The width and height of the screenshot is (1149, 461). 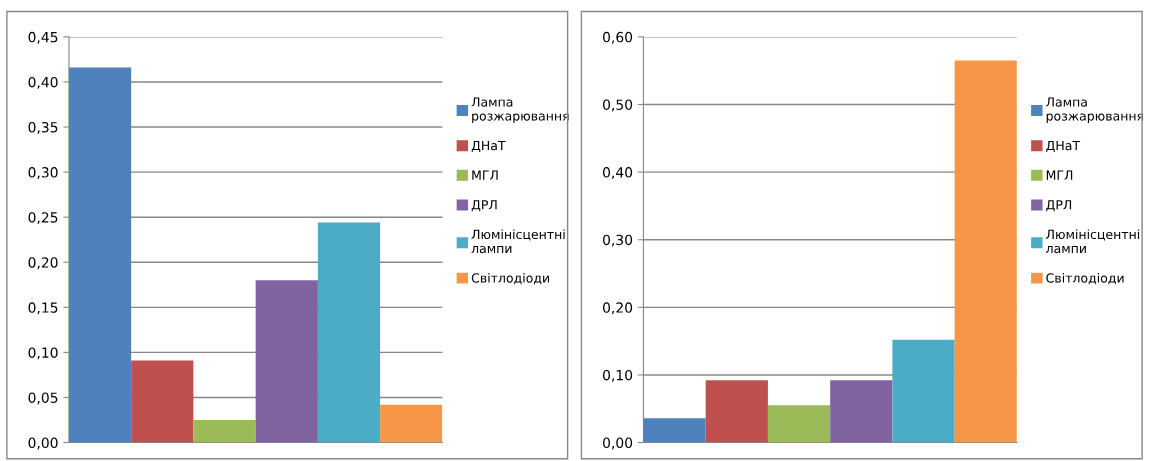 What do you see at coordinates (43, 128) in the screenshot?
I see `y-tick-label: 0,35` at bounding box center [43, 128].